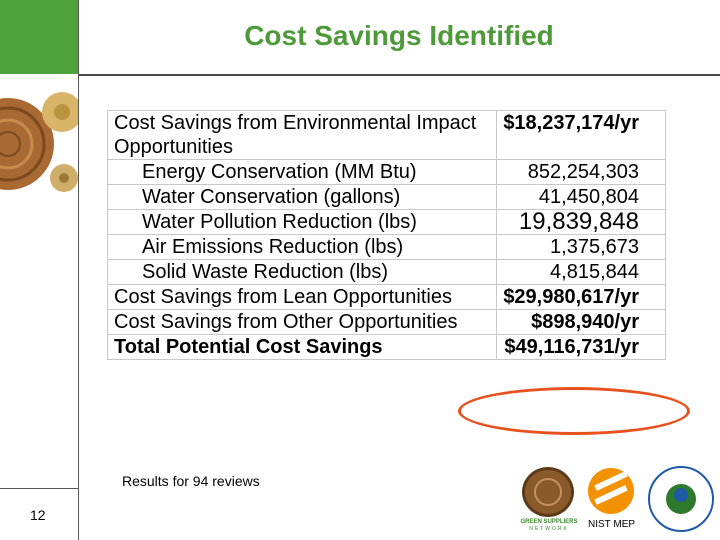 The height and width of the screenshot is (540, 720). Describe the element at coordinates (39, 488) in the screenshot. I see `footer-divider` at that location.